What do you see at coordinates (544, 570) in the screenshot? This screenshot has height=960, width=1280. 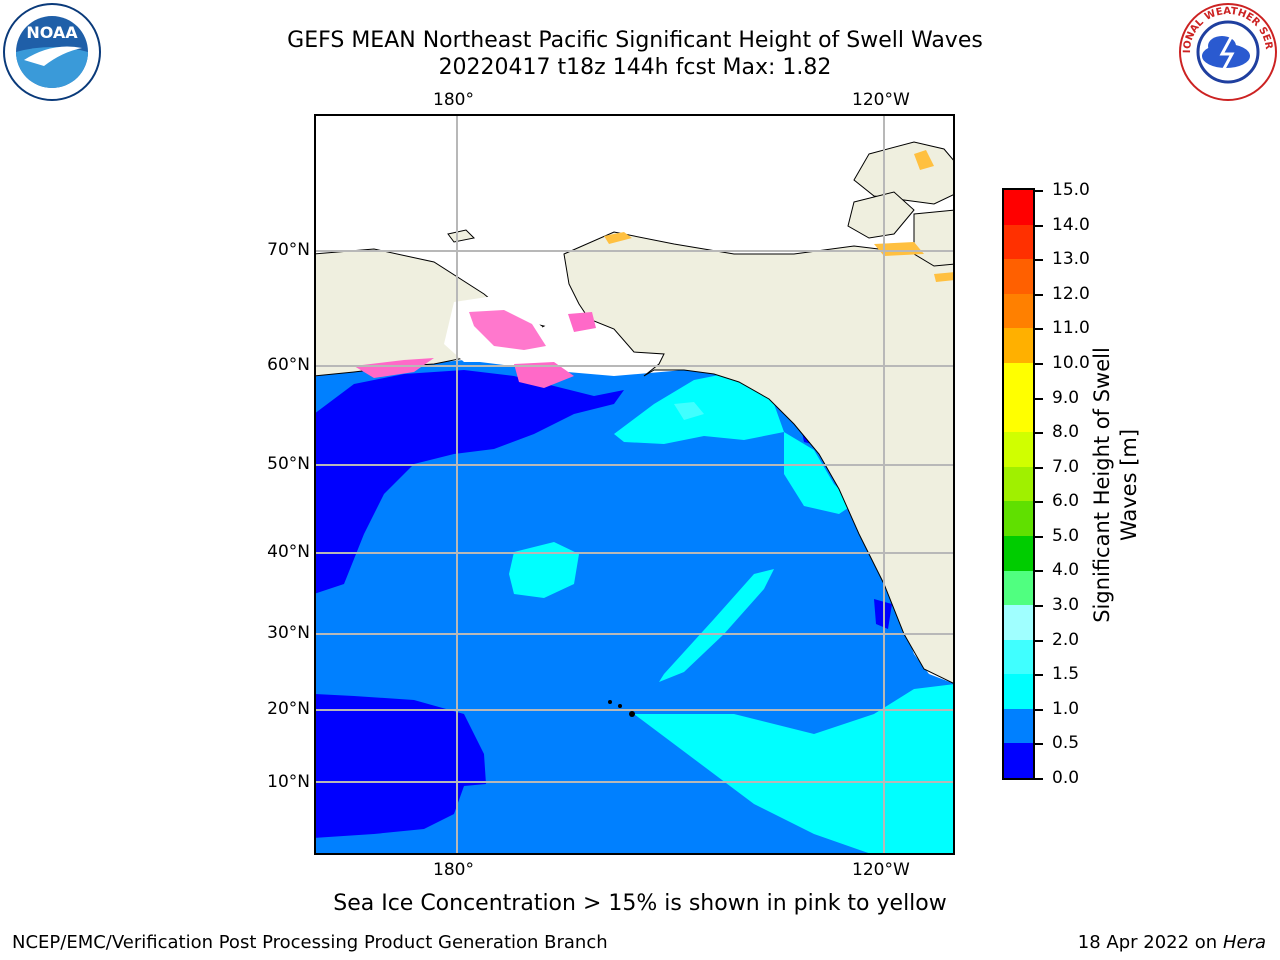 I see `ocean-light-midpacific` at bounding box center [544, 570].